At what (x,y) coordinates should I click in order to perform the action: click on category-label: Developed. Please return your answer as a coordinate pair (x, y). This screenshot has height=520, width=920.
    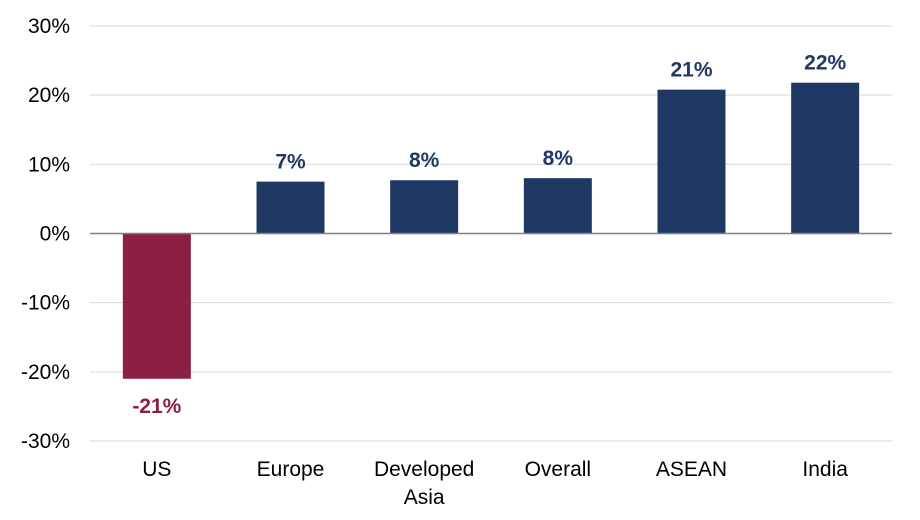
    Looking at the image, I should click on (424, 469).